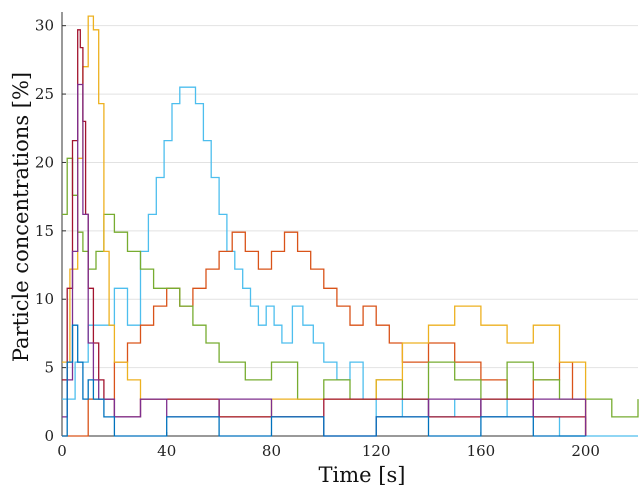 This screenshot has width=640, height=489. What do you see at coordinates (271, 451) in the screenshot?
I see `x-tick-label: 80` at bounding box center [271, 451].